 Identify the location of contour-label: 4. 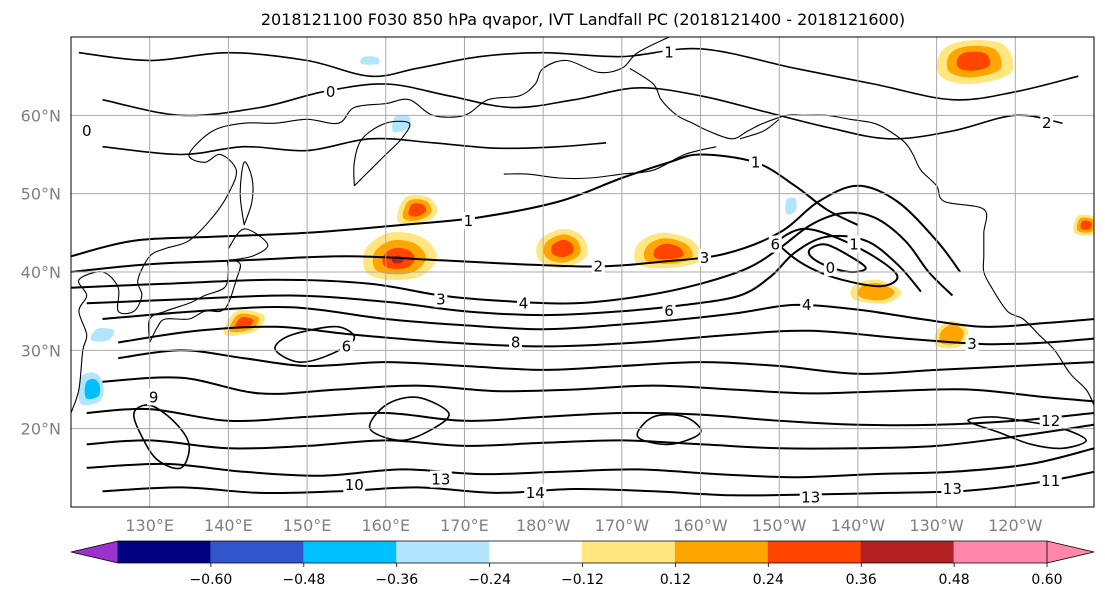
(524, 303).